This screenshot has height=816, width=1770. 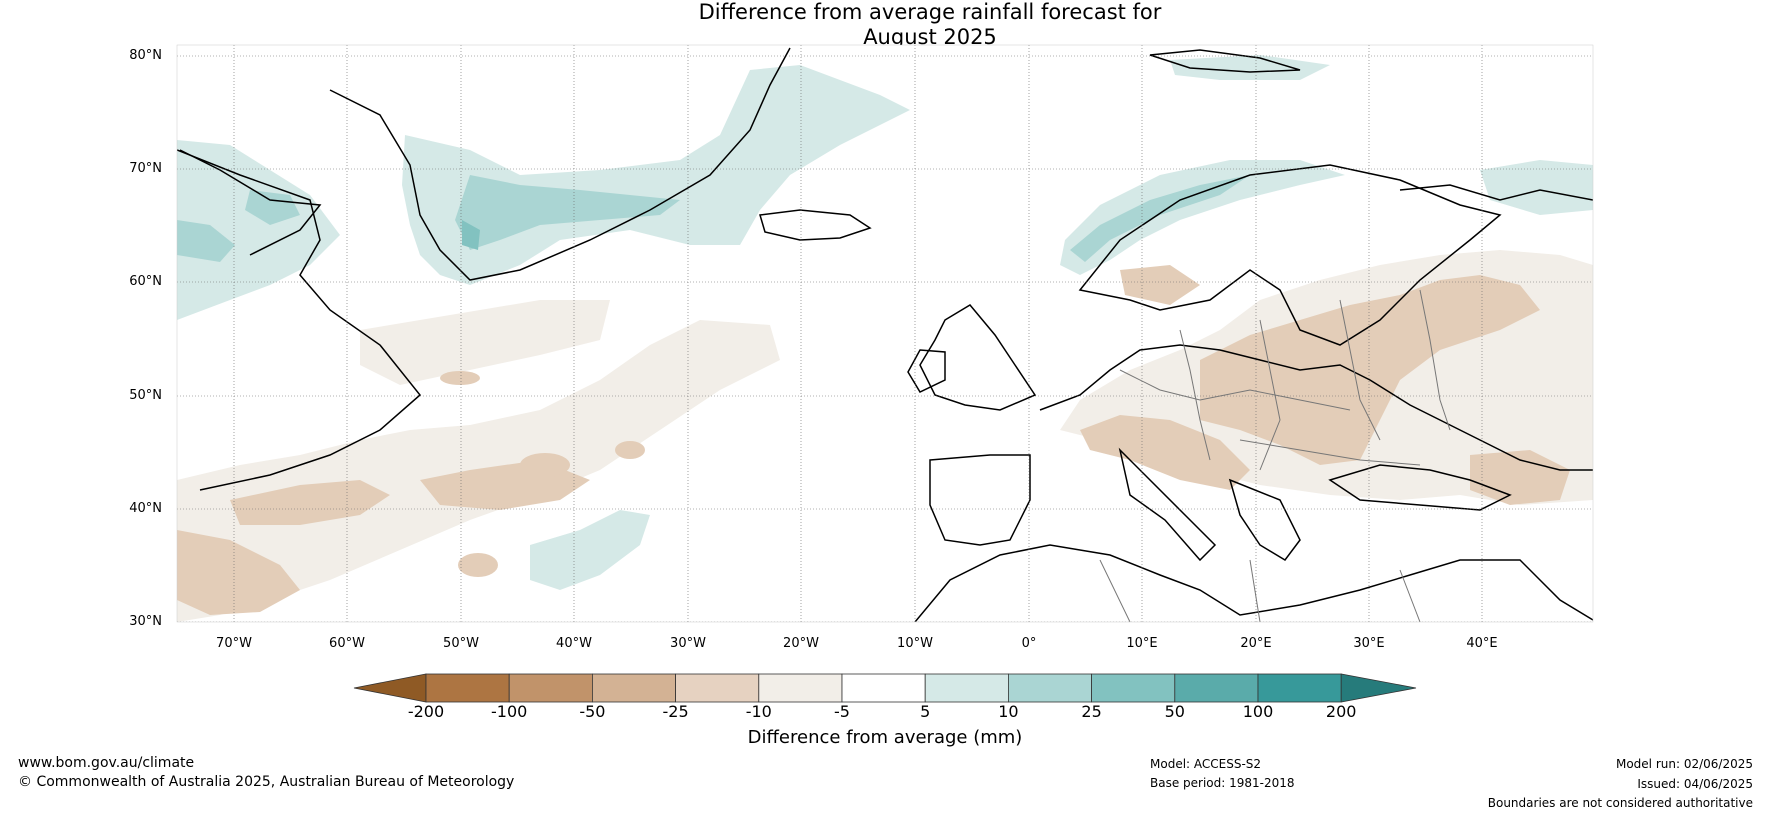 I want to click on wet-area-svalbard, so click(x=1250, y=67).